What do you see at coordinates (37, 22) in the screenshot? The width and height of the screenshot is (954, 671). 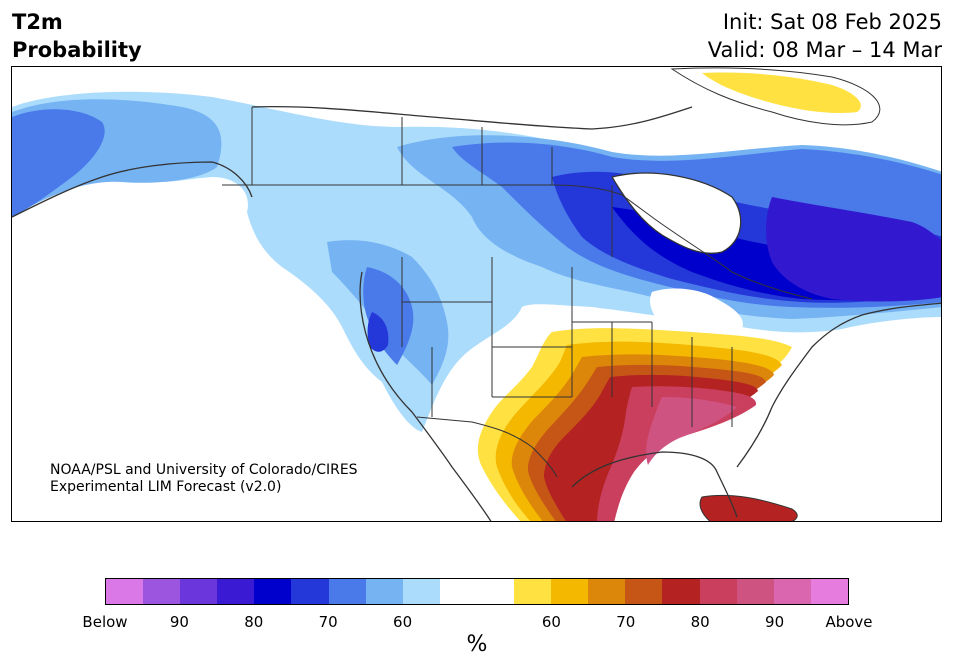 I see `title-line-variable: T2m` at bounding box center [37, 22].